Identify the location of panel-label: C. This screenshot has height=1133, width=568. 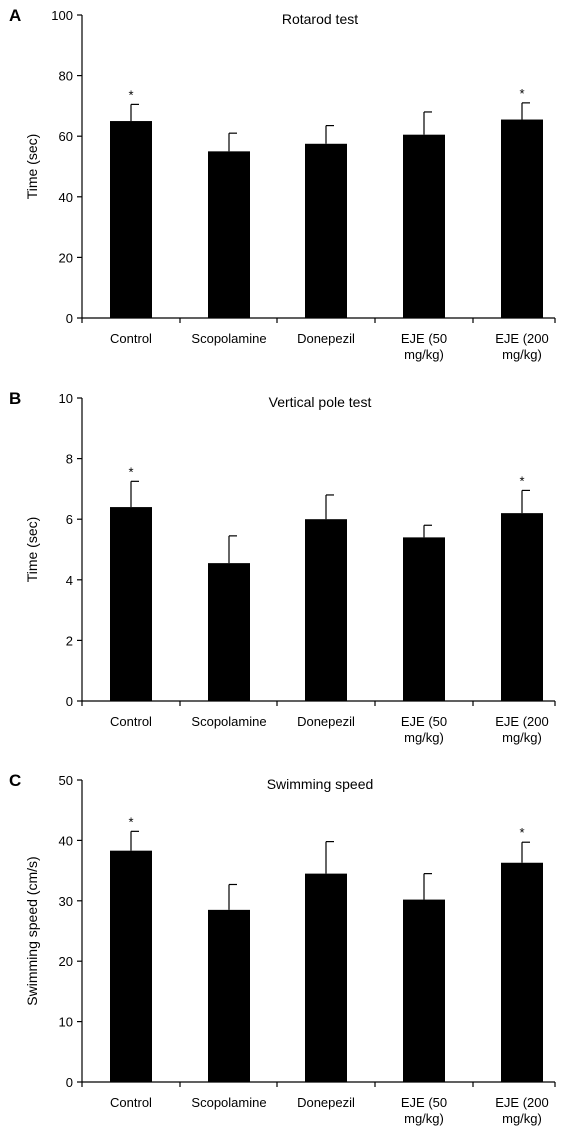
(15, 780).